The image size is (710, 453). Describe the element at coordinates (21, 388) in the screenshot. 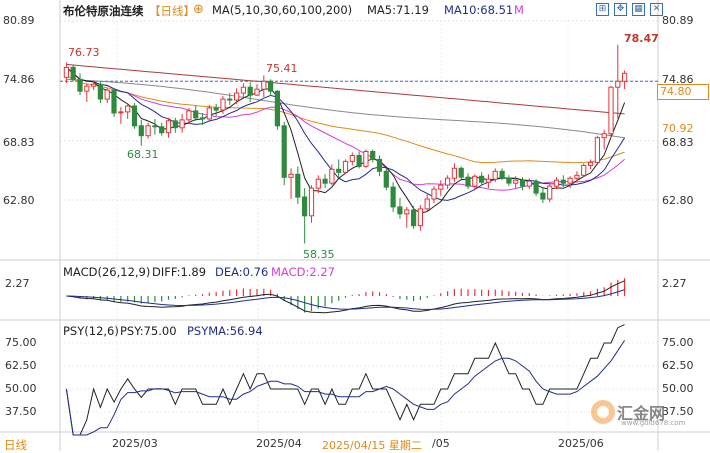

I see `psy-y-tick-left: 50.00` at that location.